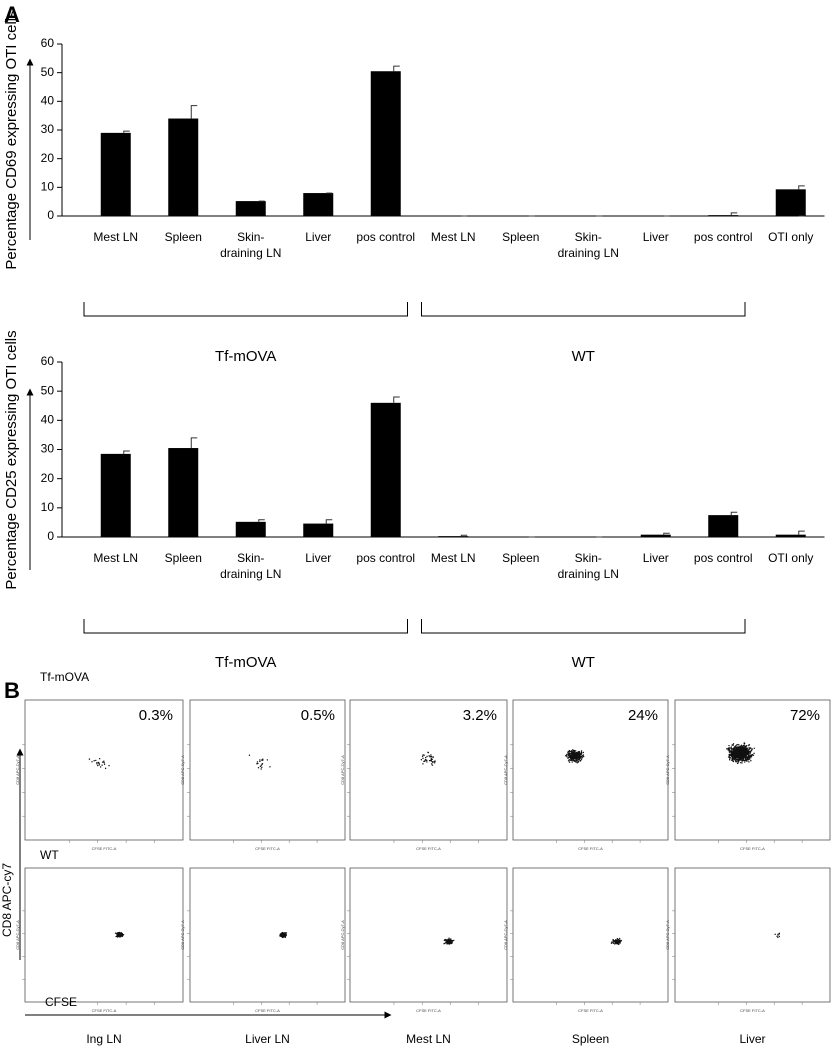 The image size is (836, 1050). What do you see at coordinates (588, 245) in the screenshot?
I see `x-tick-label: Skin-draining LN` at bounding box center [588, 245].